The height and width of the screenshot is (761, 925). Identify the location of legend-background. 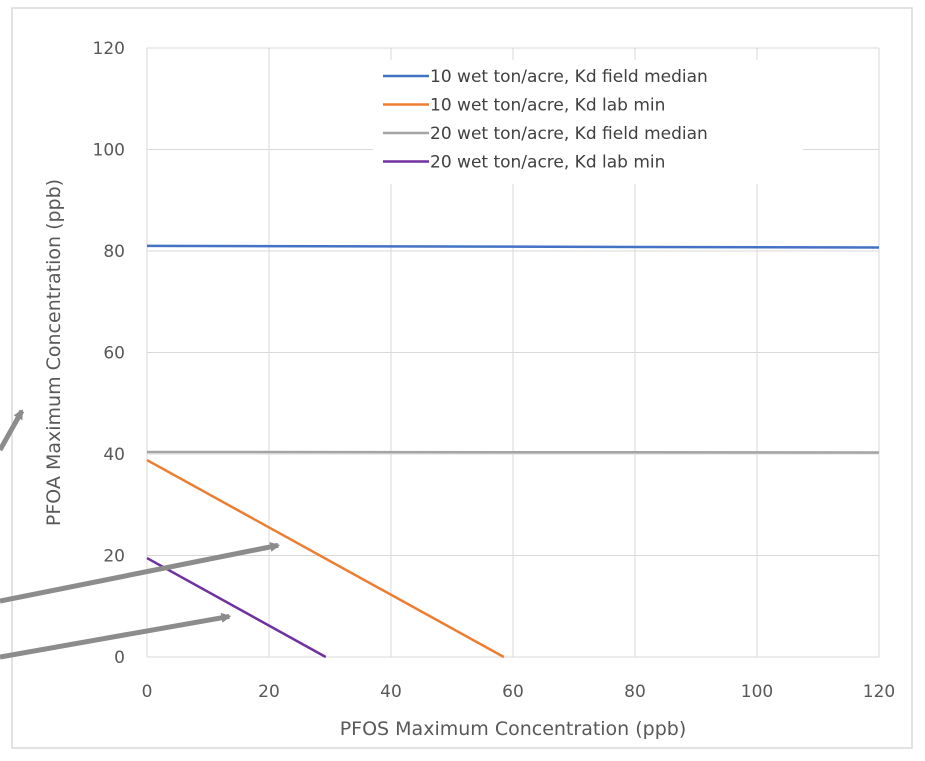
(588, 122).